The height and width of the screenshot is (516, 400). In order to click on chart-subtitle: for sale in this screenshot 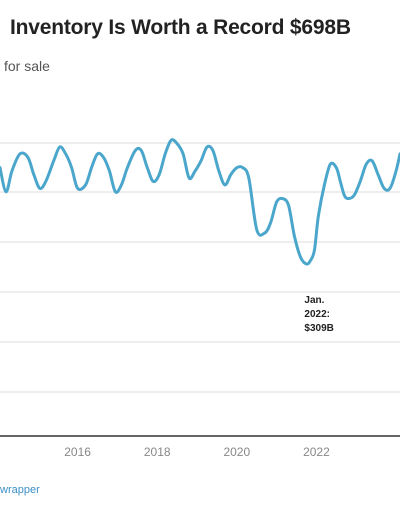, I will do `click(27, 66)`.